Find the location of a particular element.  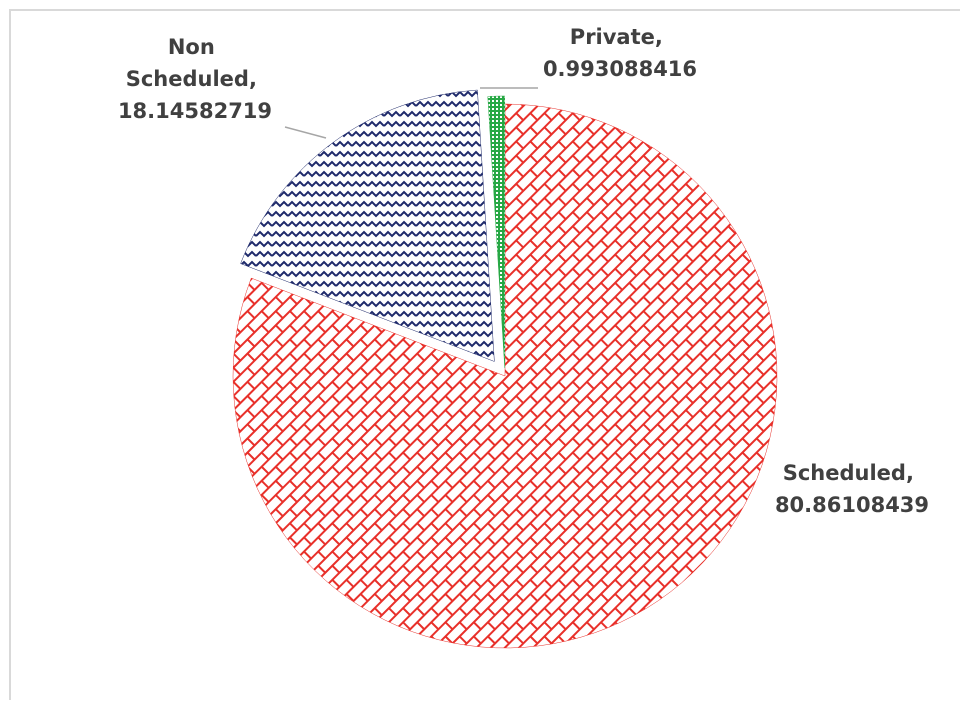

data-label: Non Scheduled, 18.14582719 is located at coordinates (195, 79).